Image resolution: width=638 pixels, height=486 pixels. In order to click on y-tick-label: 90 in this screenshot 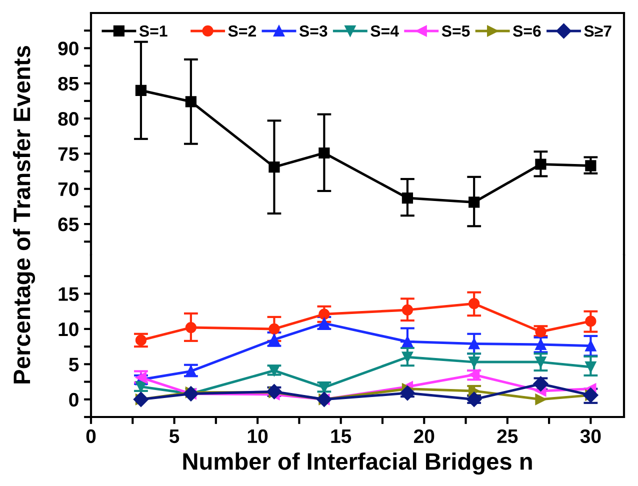, I will do `click(68, 49)`.